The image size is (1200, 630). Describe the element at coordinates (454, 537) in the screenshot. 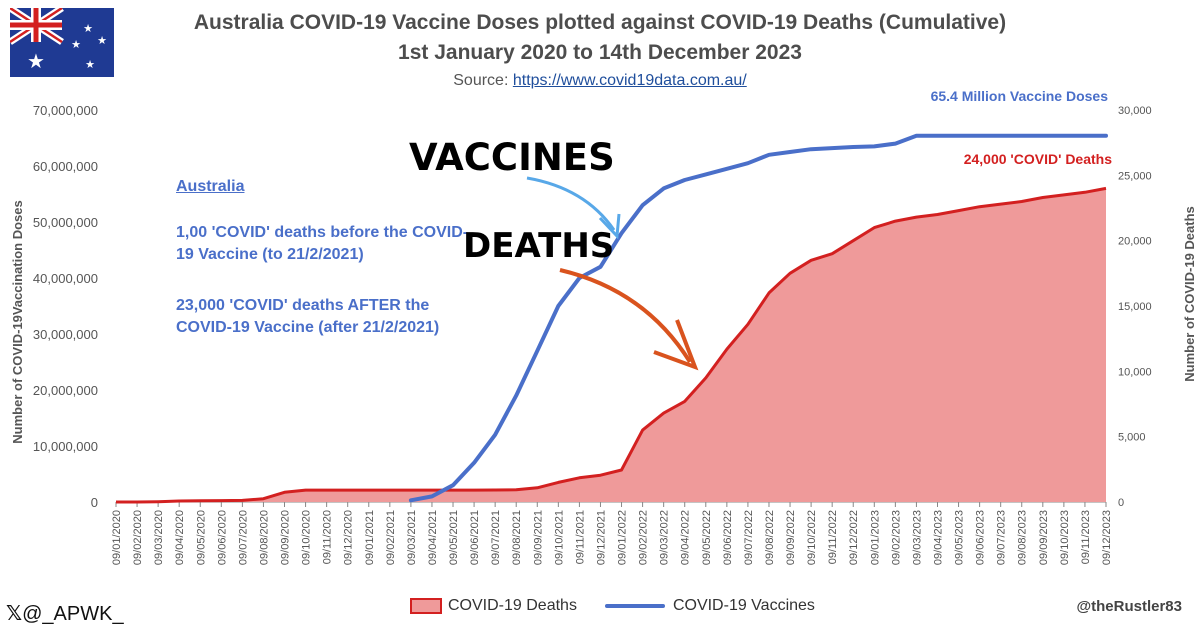

I see `x-tick-label: 09/05/2021` at that location.